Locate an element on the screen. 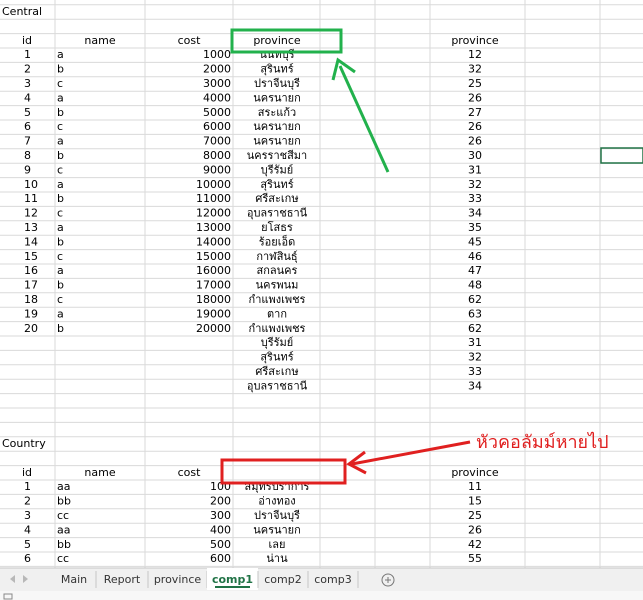 This screenshot has width=643, height=600. id-cell: 13 is located at coordinates (31, 227).